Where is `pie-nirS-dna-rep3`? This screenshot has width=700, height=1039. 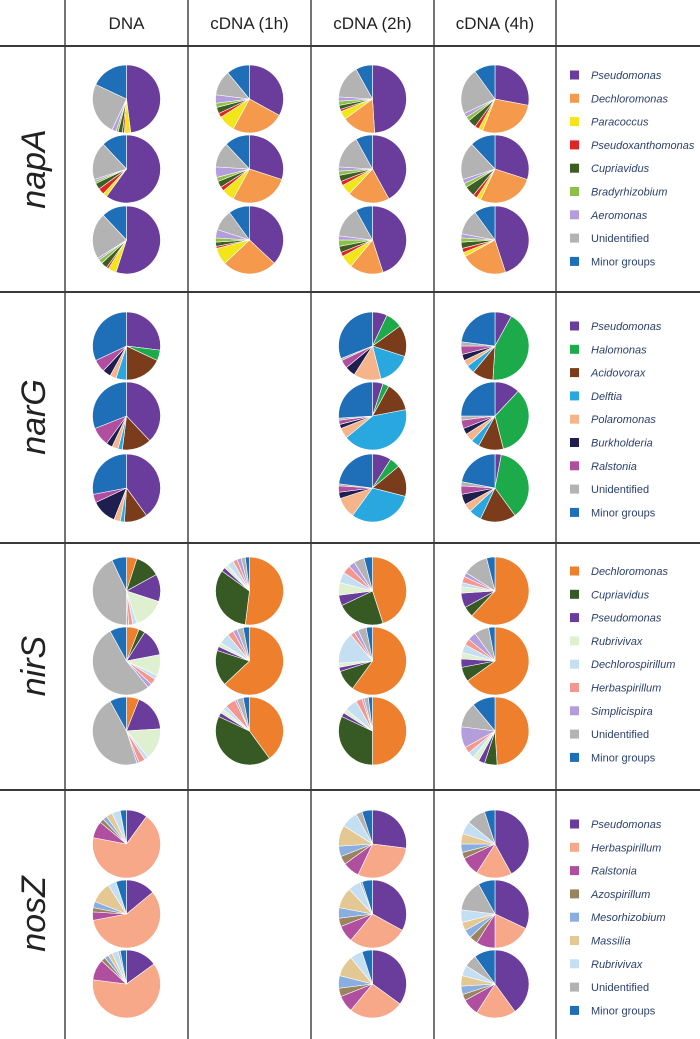 pie-nirS-dna-rep3 is located at coordinates (126, 731).